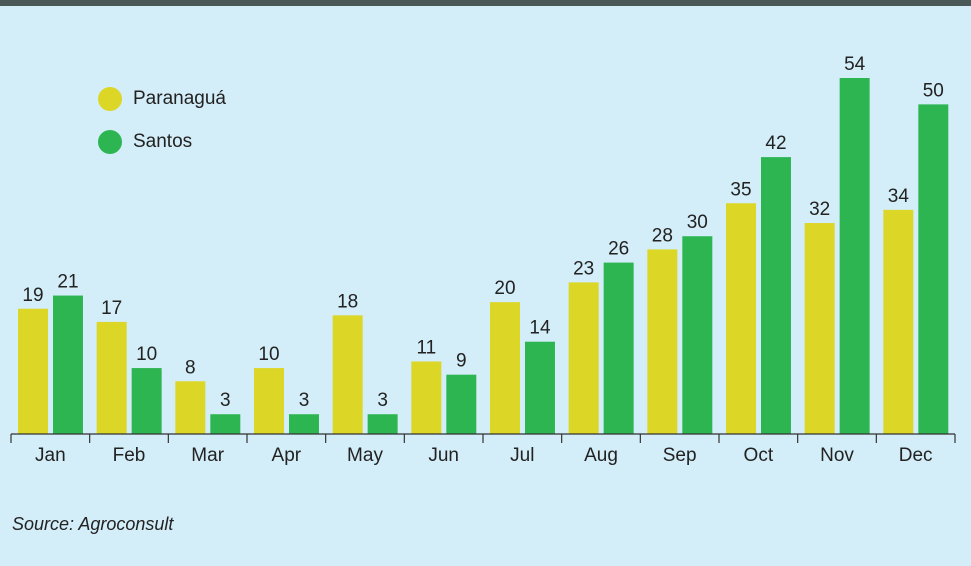 This screenshot has height=566, width=971. I want to click on x-tick-label: Oct, so click(759, 455).